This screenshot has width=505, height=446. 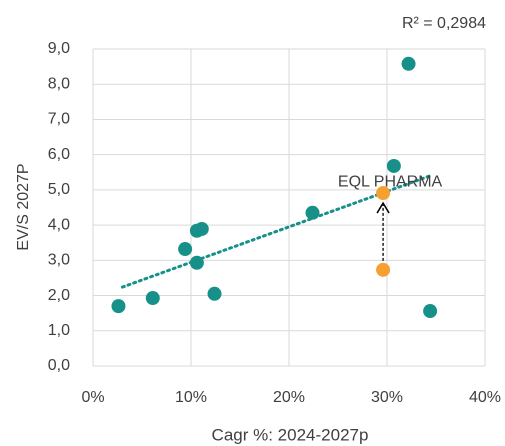 I want to click on annotation-label: EQL PHARMA, so click(x=390, y=181).